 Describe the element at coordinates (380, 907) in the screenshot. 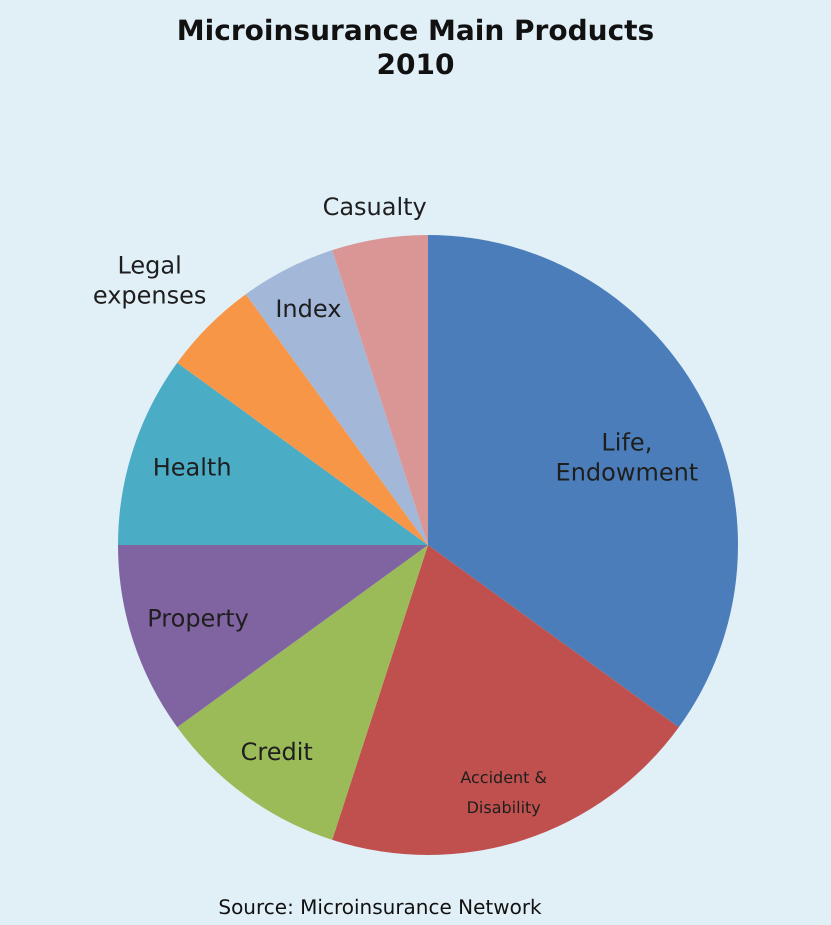

I see `source-note: Source: Microinsurance Network` at that location.